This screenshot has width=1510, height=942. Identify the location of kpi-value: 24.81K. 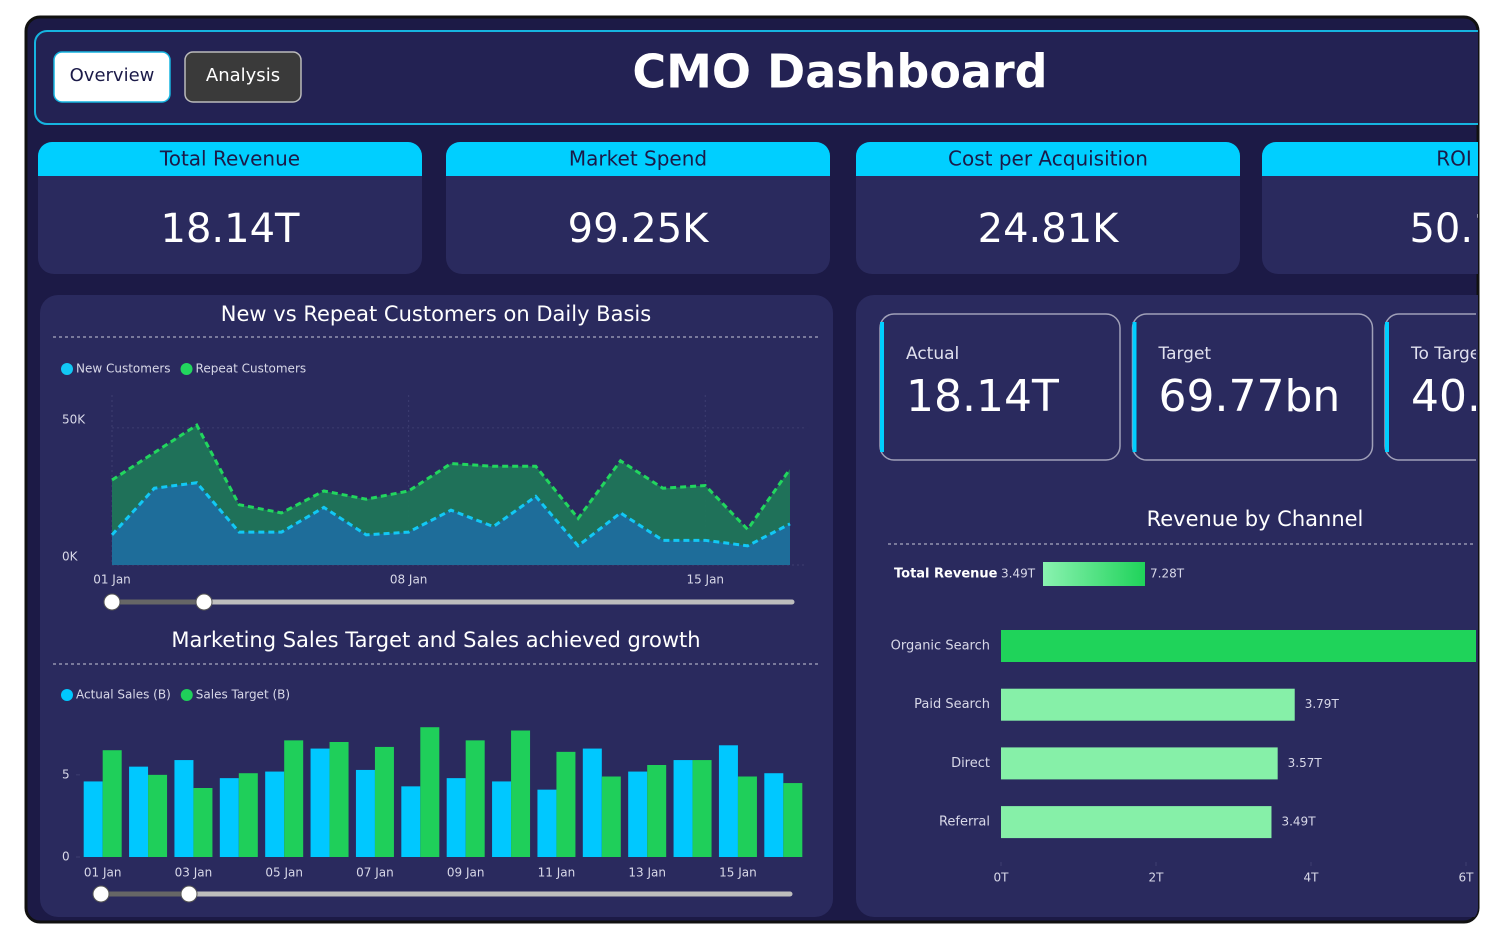
(1049, 229).